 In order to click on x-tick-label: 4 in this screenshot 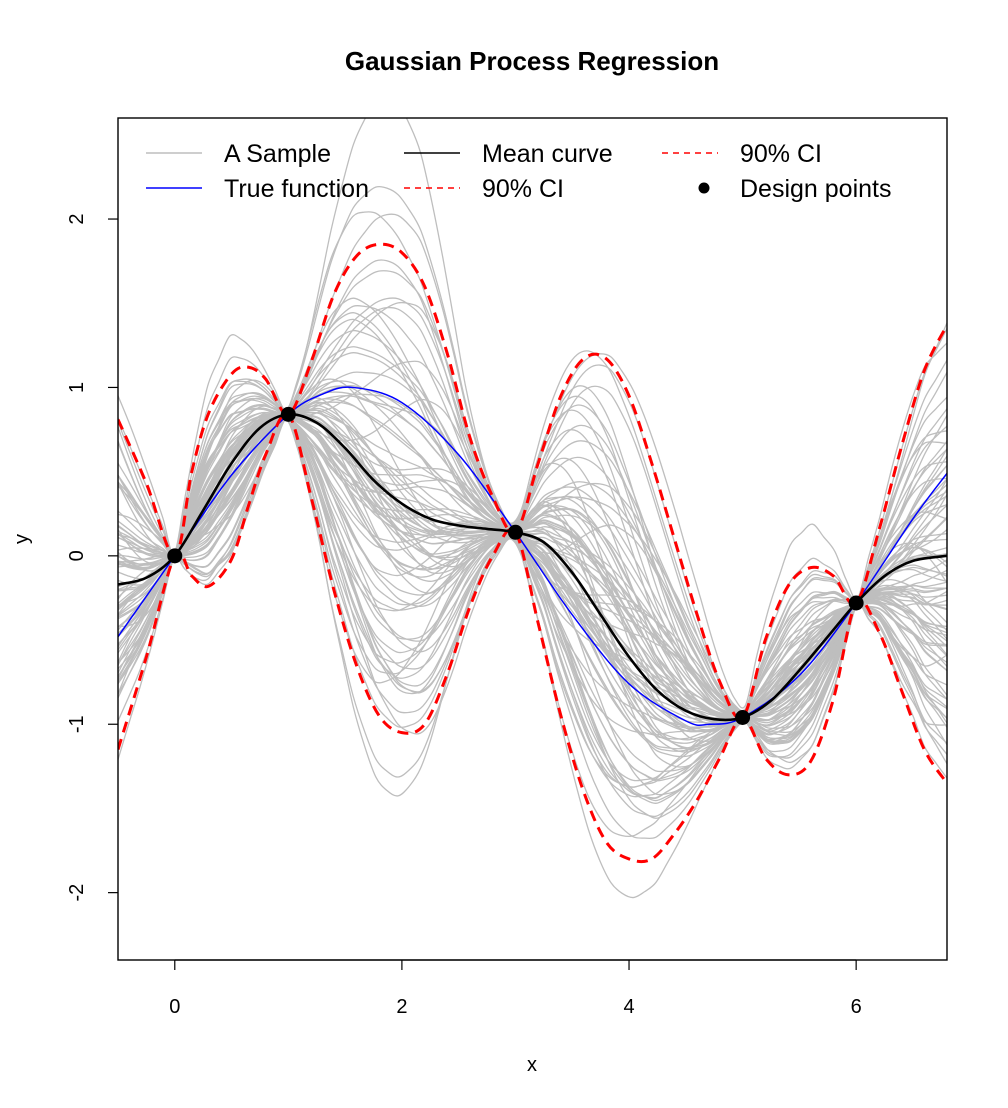, I will do `click(628, 1007)`.